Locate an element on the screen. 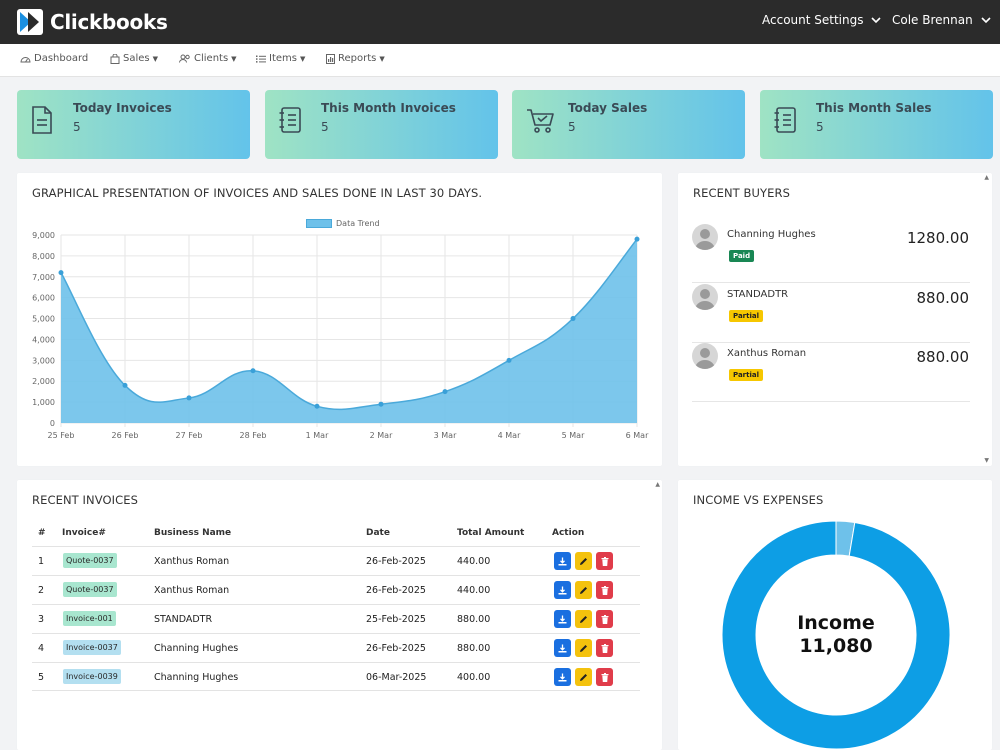  legend-label: Data Trend is located at coordinates (358, 223).